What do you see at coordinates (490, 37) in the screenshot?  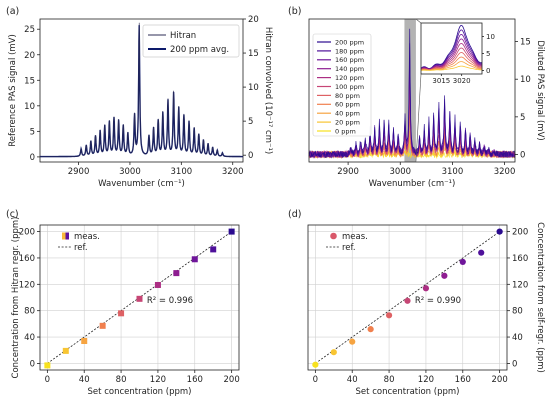 I see `inset-y-tick-label: 10` at bounding box center [490, 37].